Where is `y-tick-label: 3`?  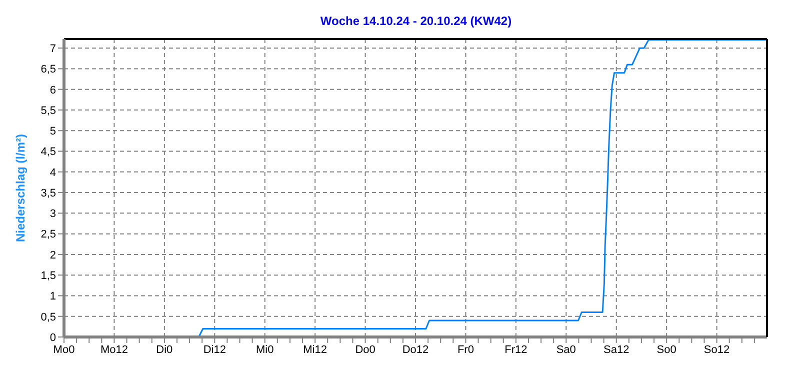 y-tick-label: 3 is located at coordinates (53, 214).